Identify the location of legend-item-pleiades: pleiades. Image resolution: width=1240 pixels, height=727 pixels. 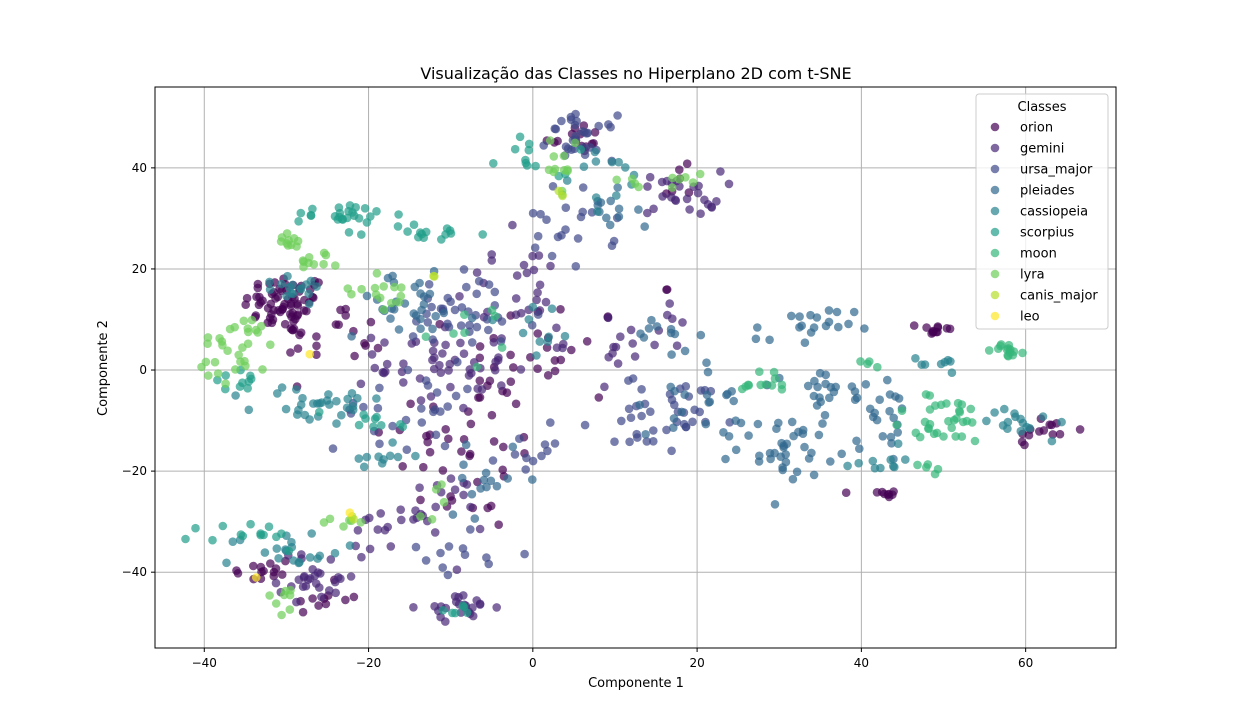
(1032, 191).